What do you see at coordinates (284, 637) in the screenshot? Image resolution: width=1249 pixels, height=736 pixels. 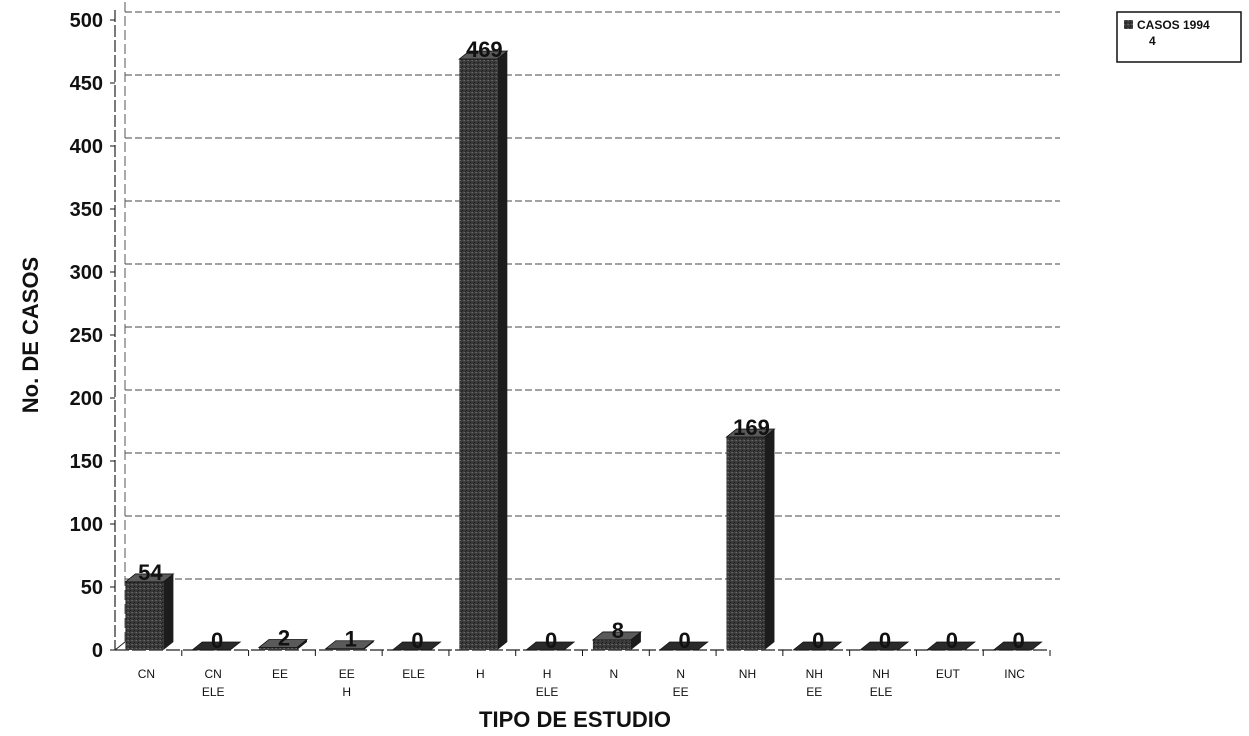 I see `data-label: 2` at bounding box center [284, 637].